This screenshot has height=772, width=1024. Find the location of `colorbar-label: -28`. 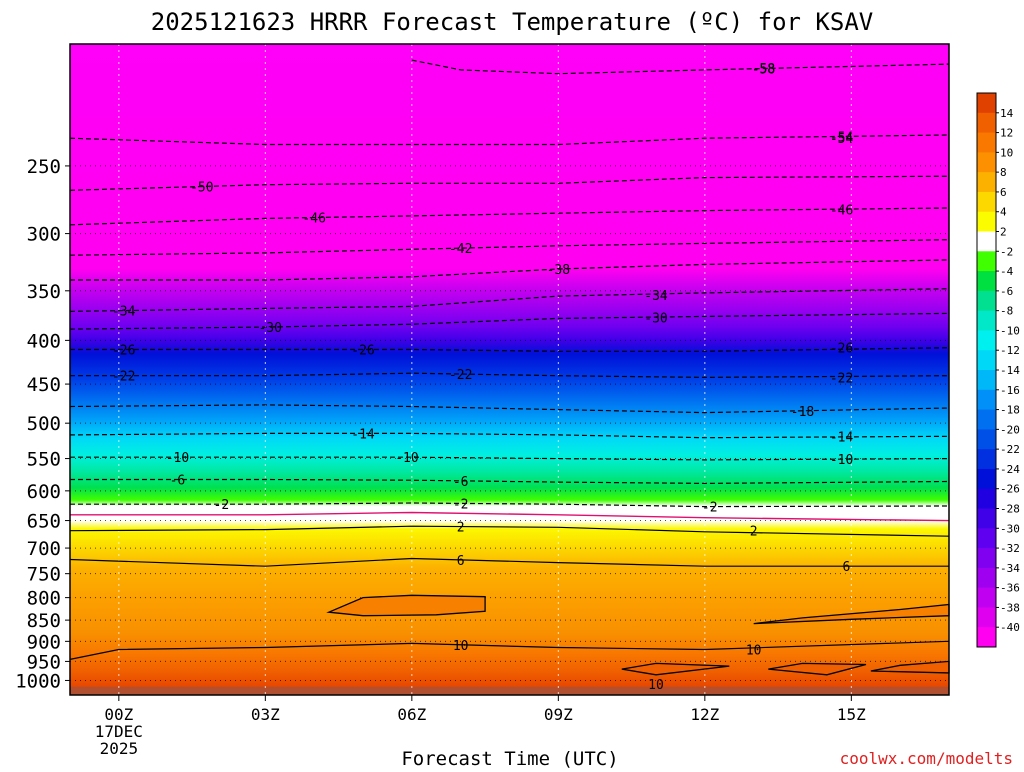

colorbar-label: -28 is located at coordinates (1010, 509).